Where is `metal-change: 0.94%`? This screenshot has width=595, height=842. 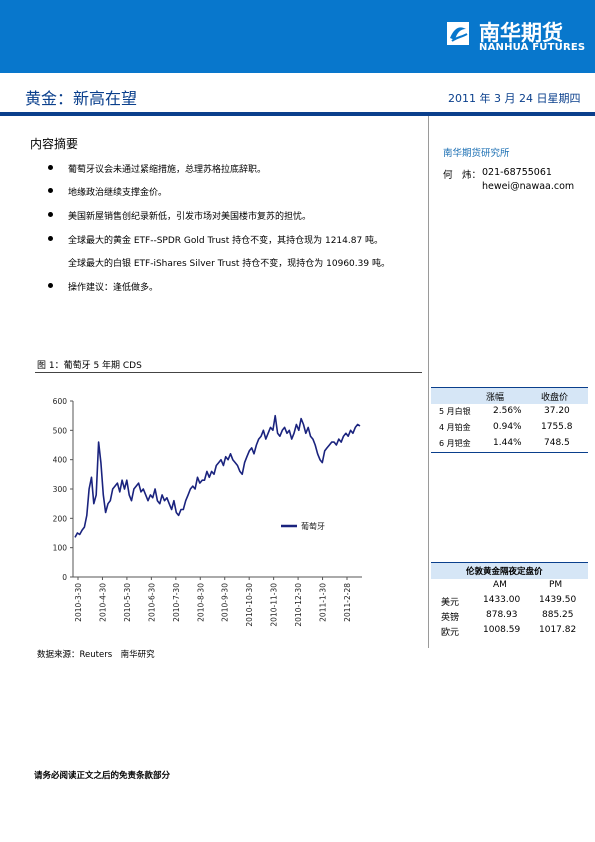 metal-change: 0.94% is located at coordinates (507, 427).